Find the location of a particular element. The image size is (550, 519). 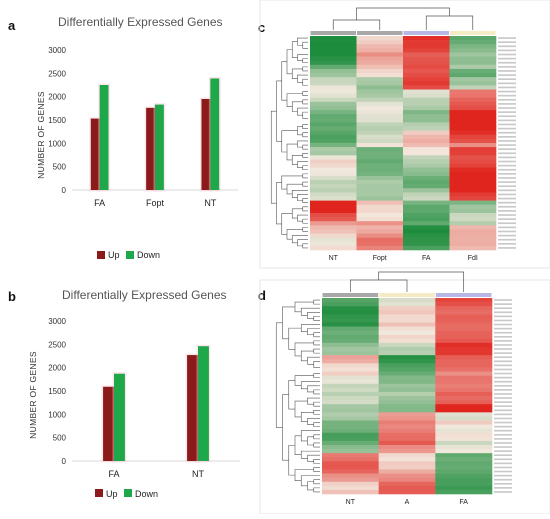

bar-up-fopt is located at coordinates (150, 148).